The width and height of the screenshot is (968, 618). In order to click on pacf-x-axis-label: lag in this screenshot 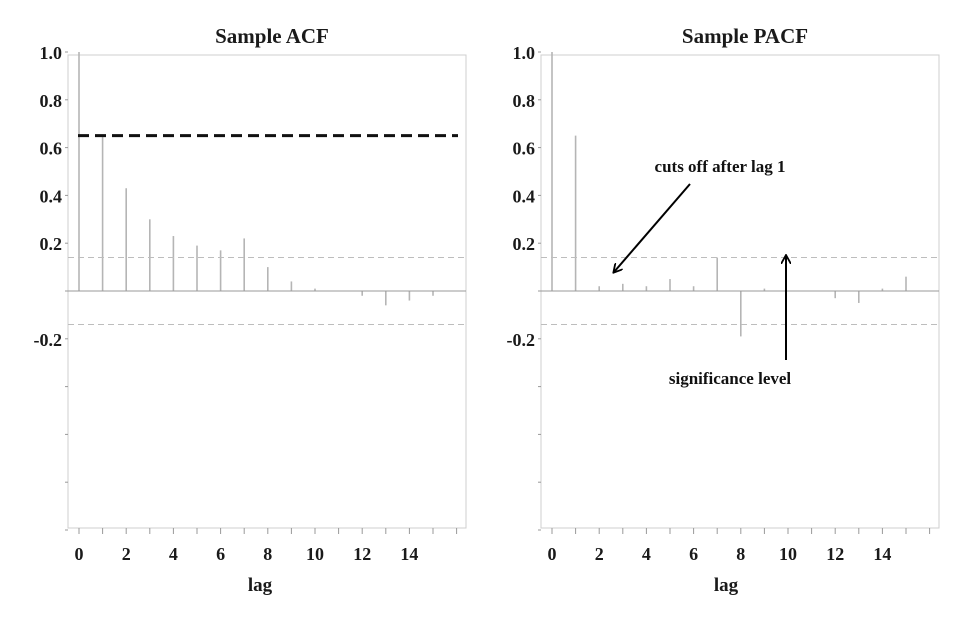, I will do `click(726, 585)`.